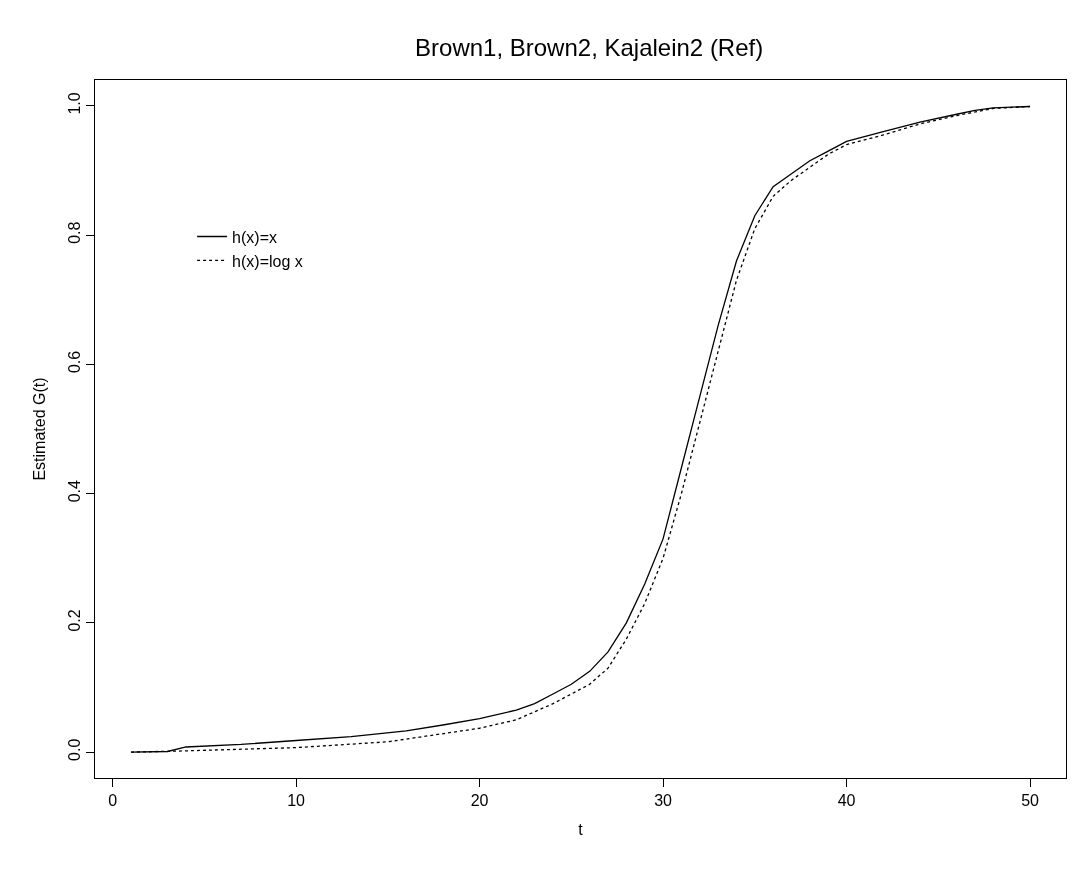 The width and height of the screenshot is (1091, 873). Describe the element at coordinates (846, 801) in the screenshot. I see `x-tick-label: 40` at that location.